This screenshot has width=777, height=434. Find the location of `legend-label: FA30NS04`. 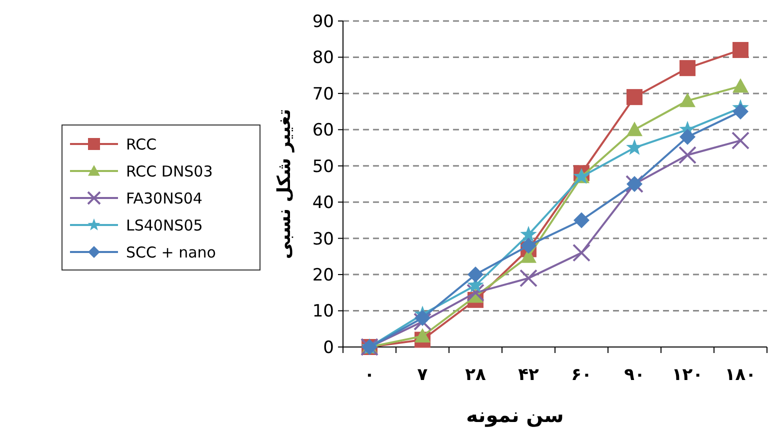

legend-label: FA30NS04 is located at coordinates (164, 198).